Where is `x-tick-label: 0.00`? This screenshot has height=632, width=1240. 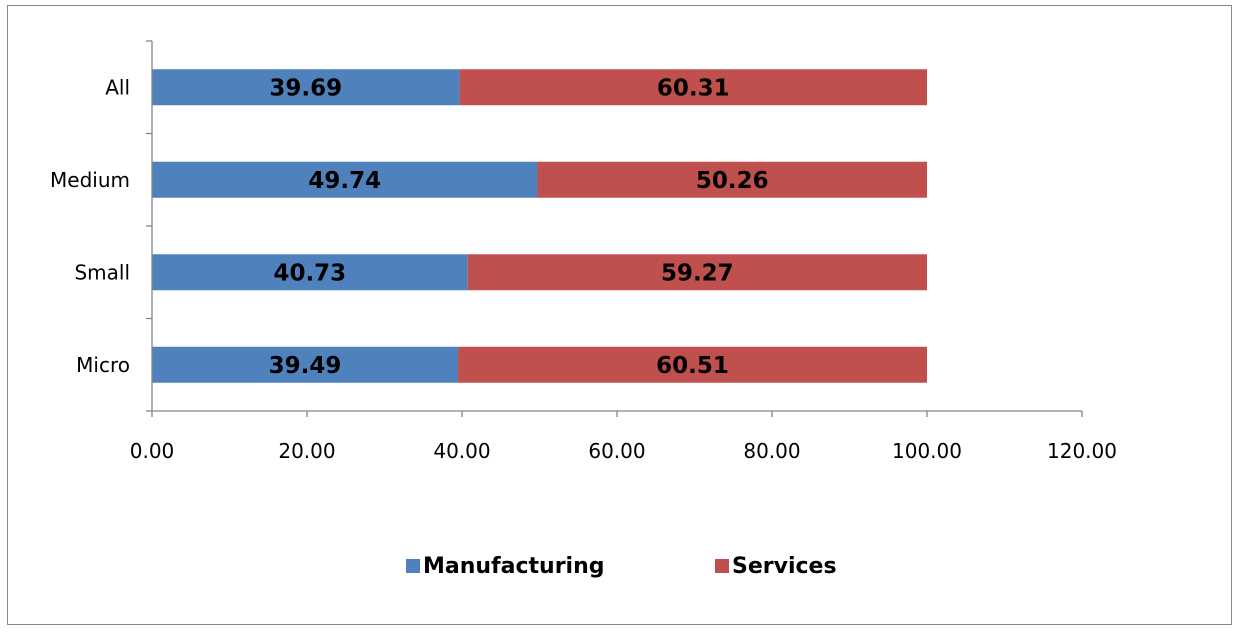 x-tick-label: 0.00 is located at coordinates (152, 451).